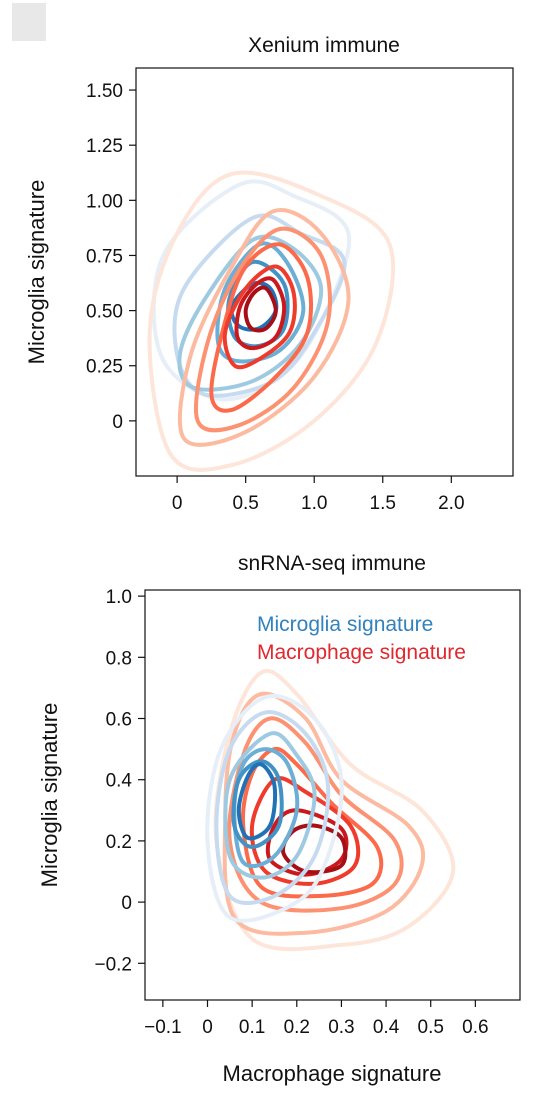 This screenshot has width=536, height=1103. What do you see at coordinates (119, 597) in the screenshot?
I see `y-tick-label: 1.0` at bounding box center [119, 597].